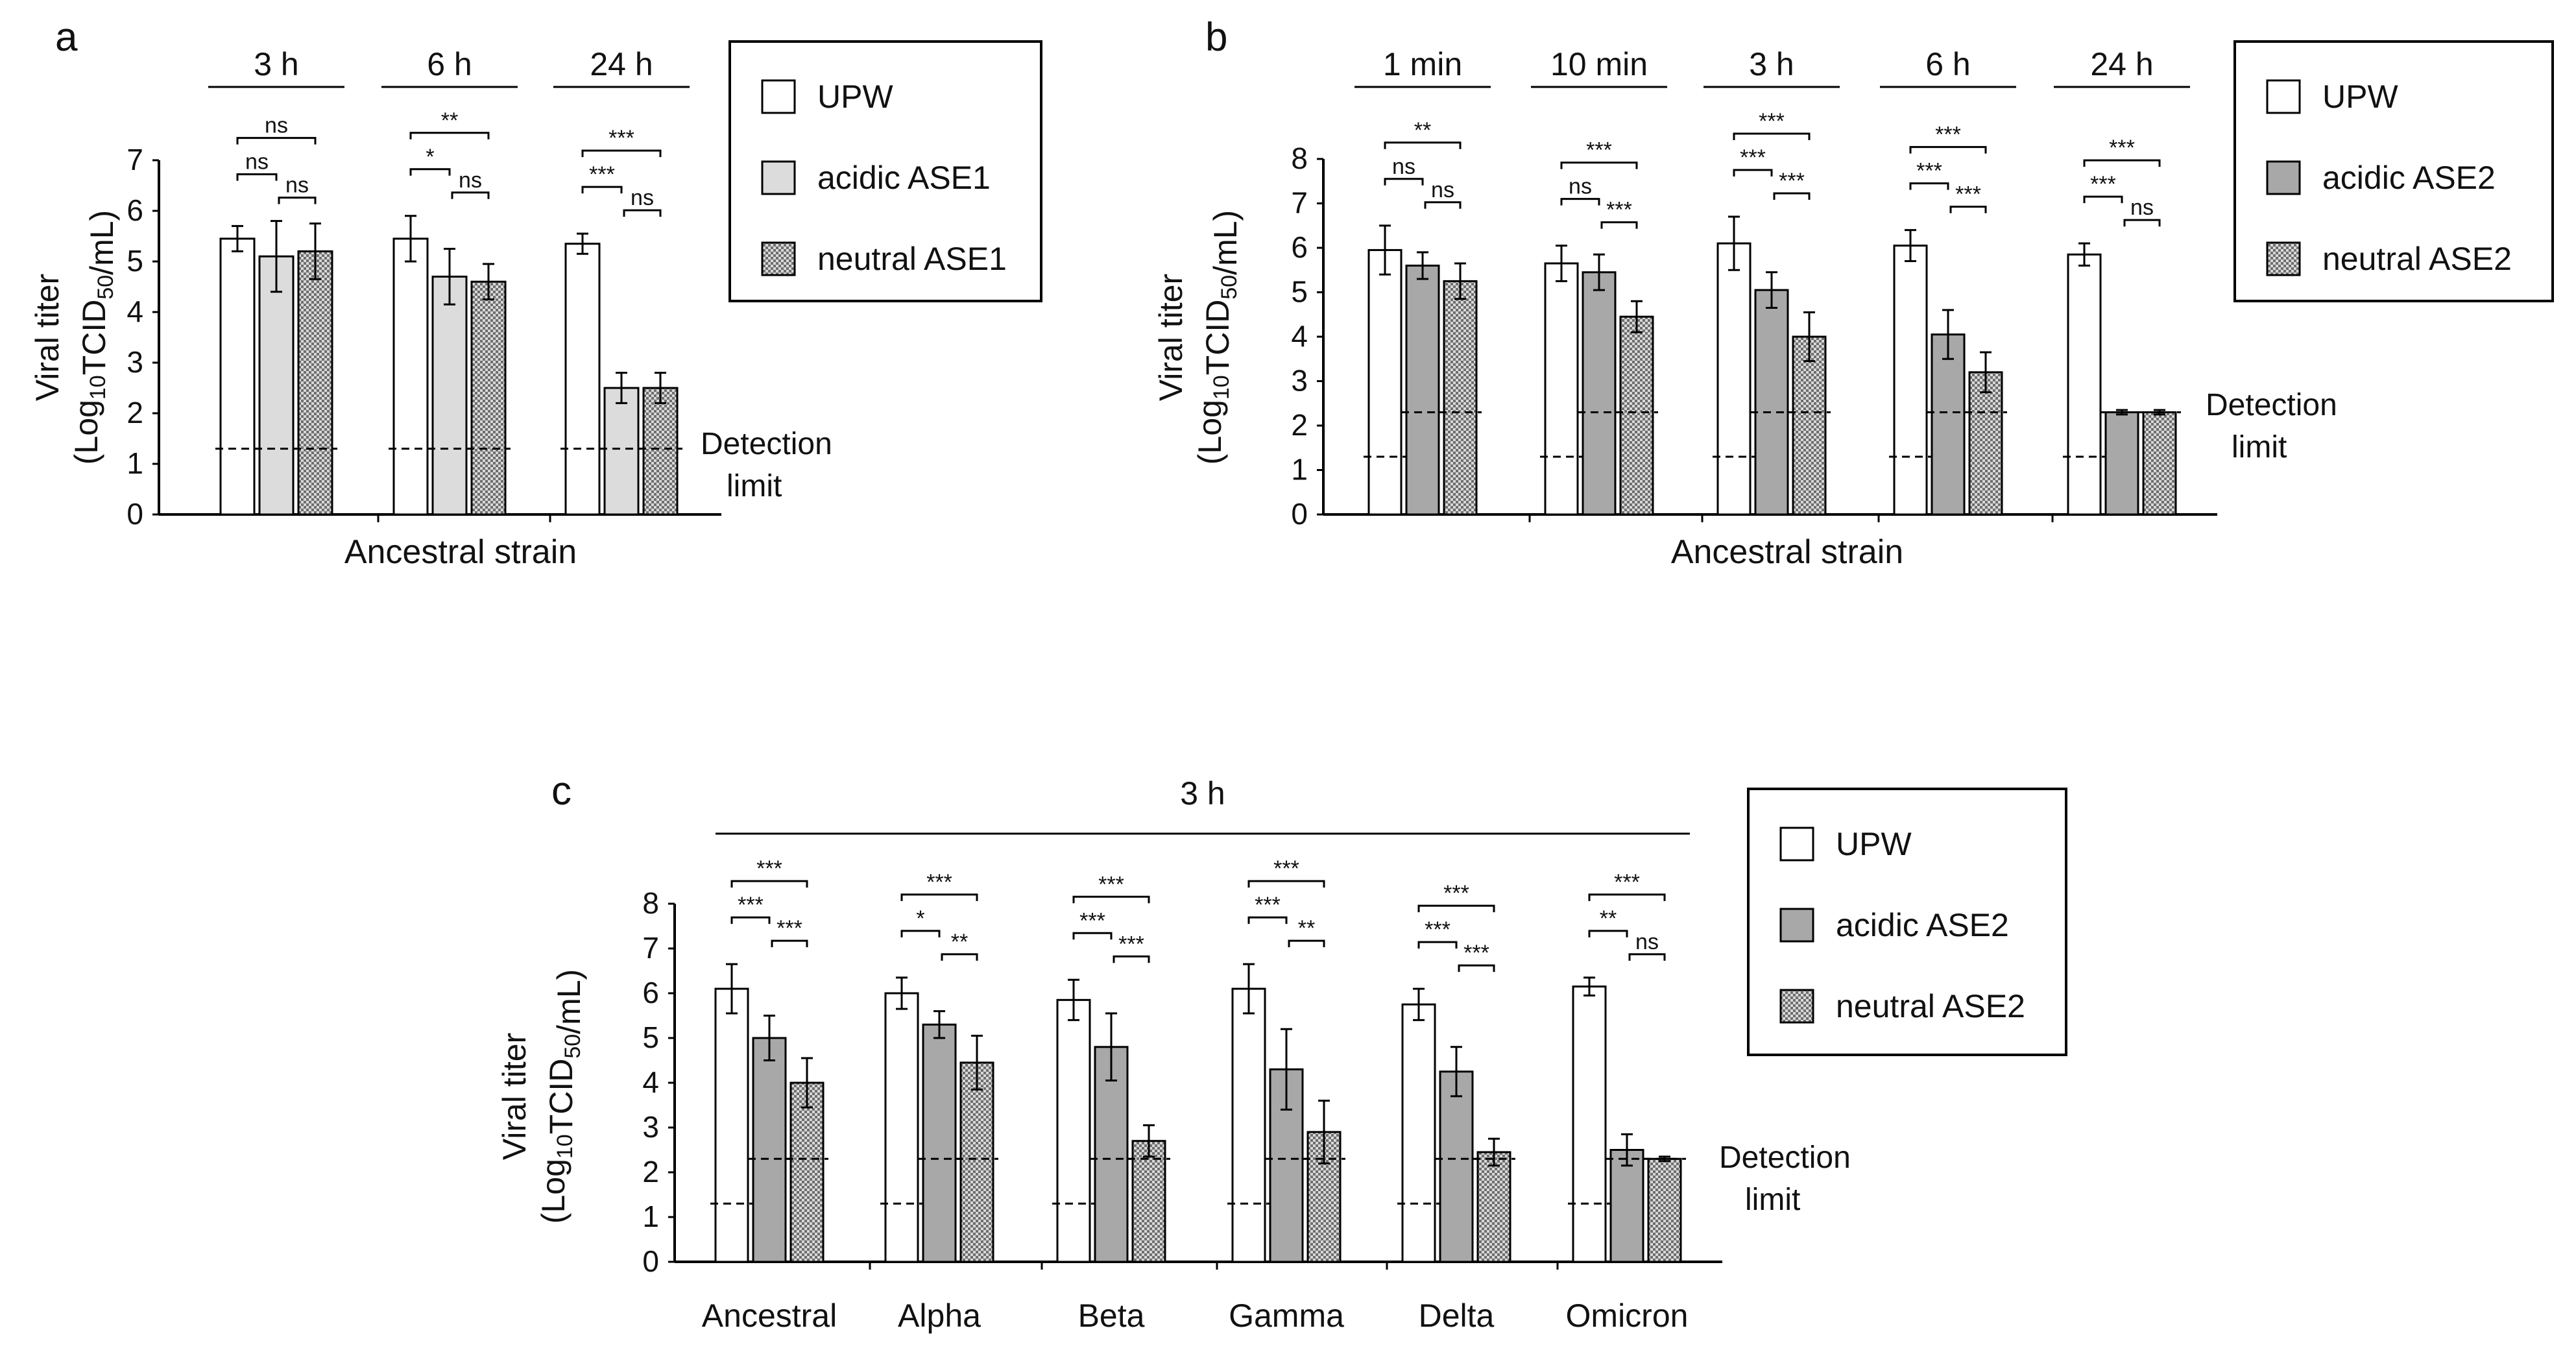  What do you see at coordinates (769, 1316) in the screenshot?
I see `x-category-label: Ancestral` at bounding box center [769, 1316].